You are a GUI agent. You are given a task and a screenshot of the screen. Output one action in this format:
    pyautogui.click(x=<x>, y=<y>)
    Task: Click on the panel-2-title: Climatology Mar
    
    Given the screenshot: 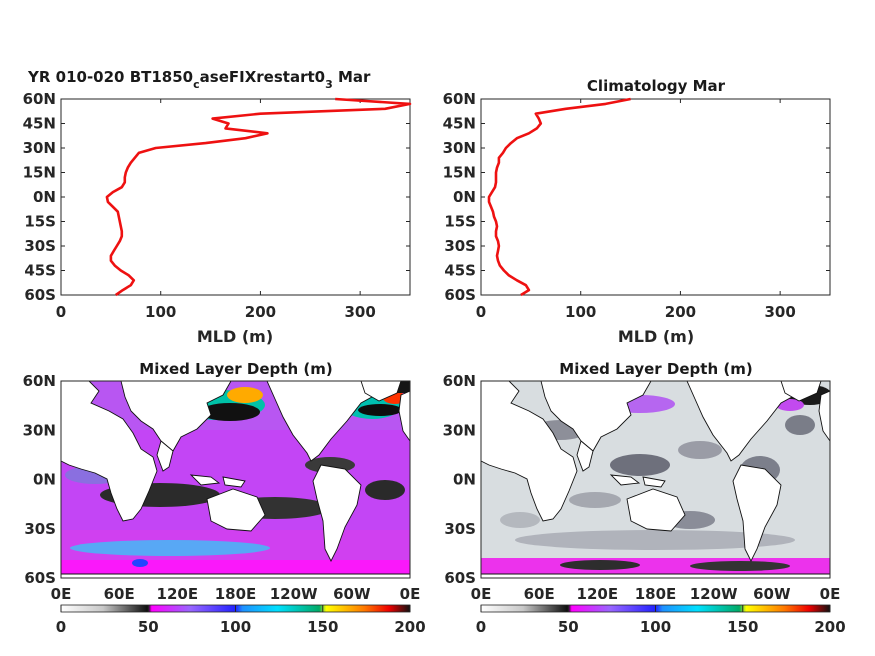 What is the action you would take?
    pyautogui.click(x=656, y=86)
    